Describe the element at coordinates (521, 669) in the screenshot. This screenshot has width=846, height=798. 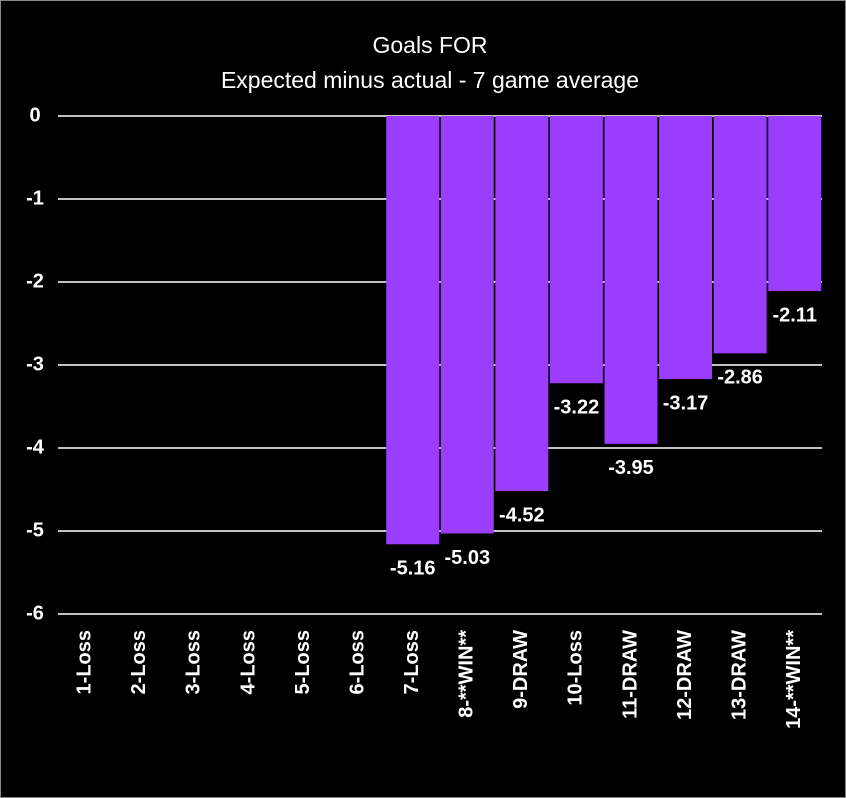
I see `x-tick-label: 9-DRAW` at that location.